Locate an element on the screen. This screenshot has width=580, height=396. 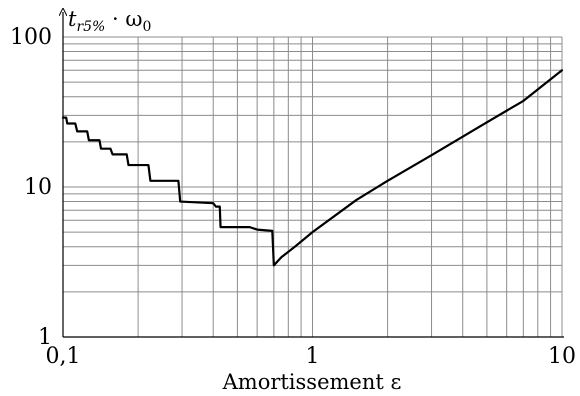
y-axis-title-sub2: 0 is located at coordinates (147, 27).